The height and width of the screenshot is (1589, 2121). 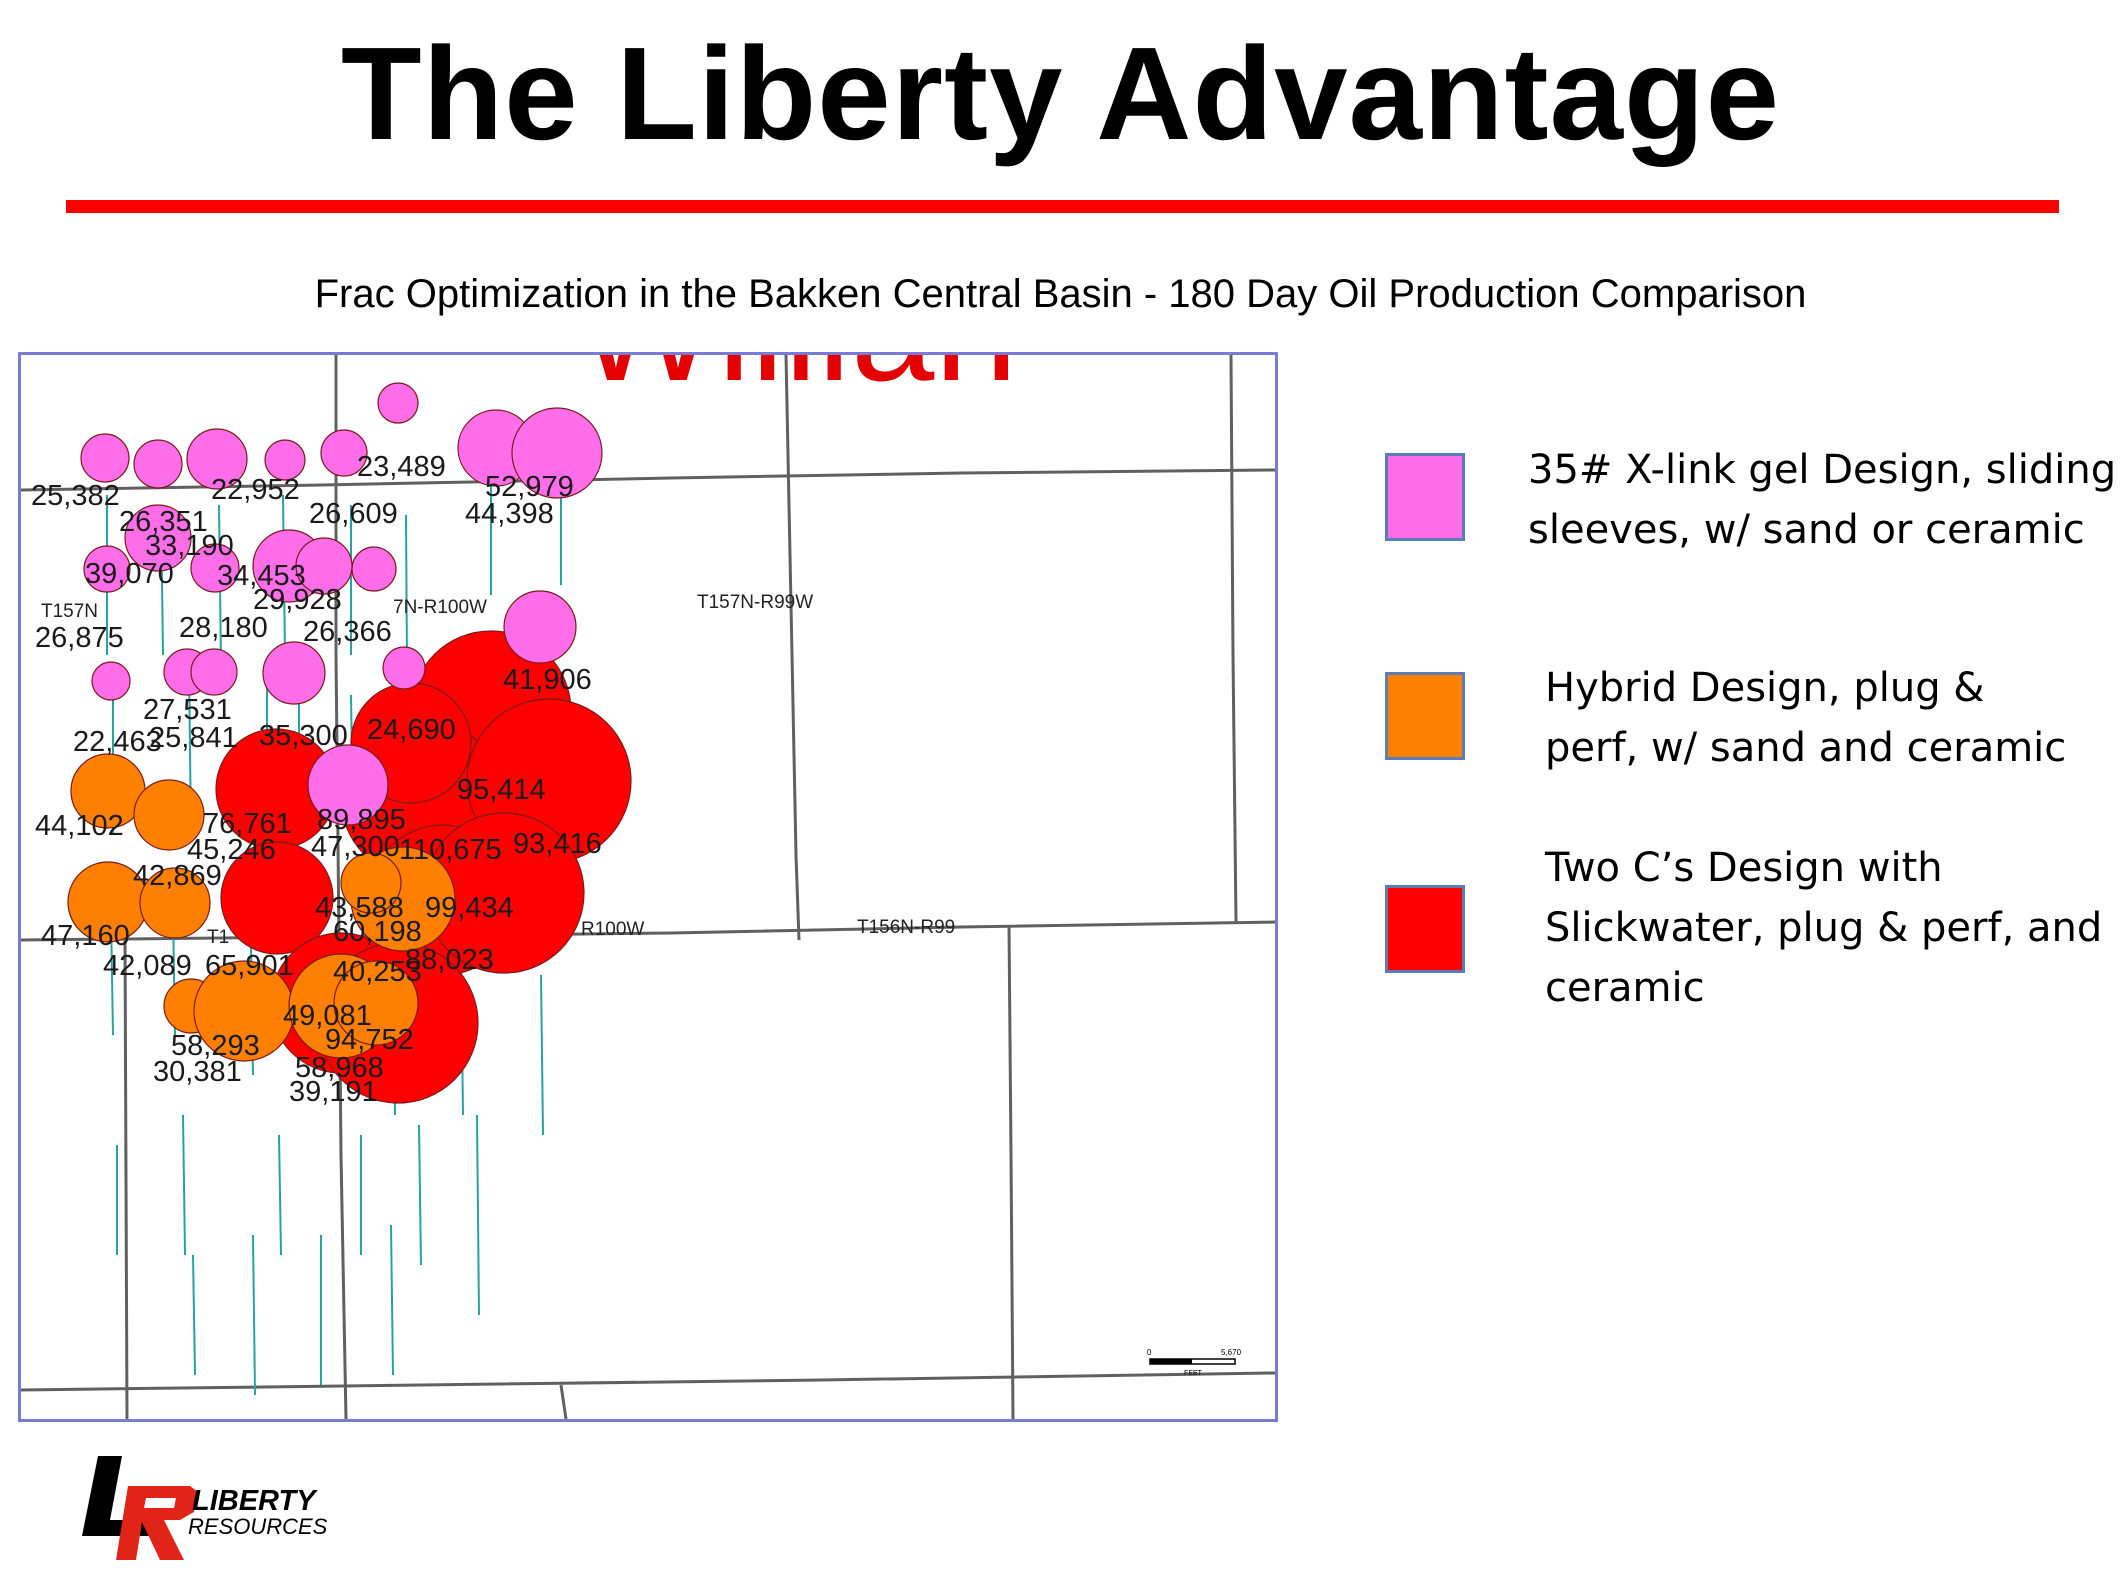 What do you see at coordinates (187, 710) in the screenshot?
I see `well-production-label: 27,531` at bounding box center [187, 710].